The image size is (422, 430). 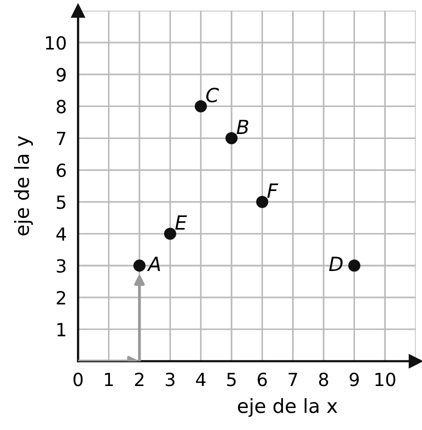 What do you see at coordinates (288, 407) in the screenshot?
I see `x-axis-title: eje de la x` at bounding box center [288, 407].